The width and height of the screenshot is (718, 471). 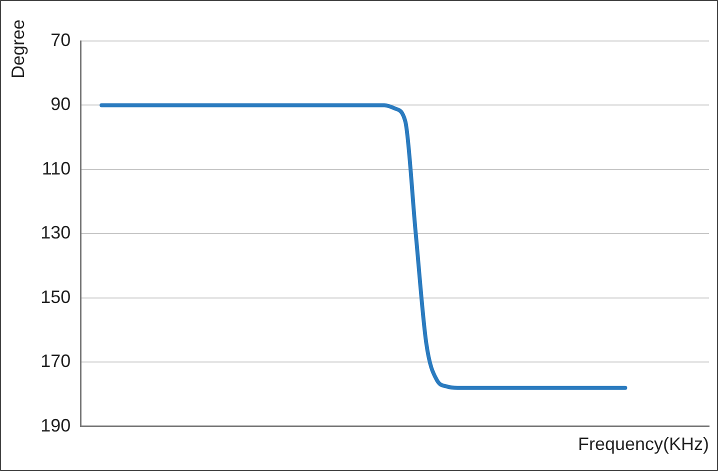 What do you see at coordinates (55, 361) in the screenshot?
I see `y-tick-label: 170` at bounding box center [55, 361].